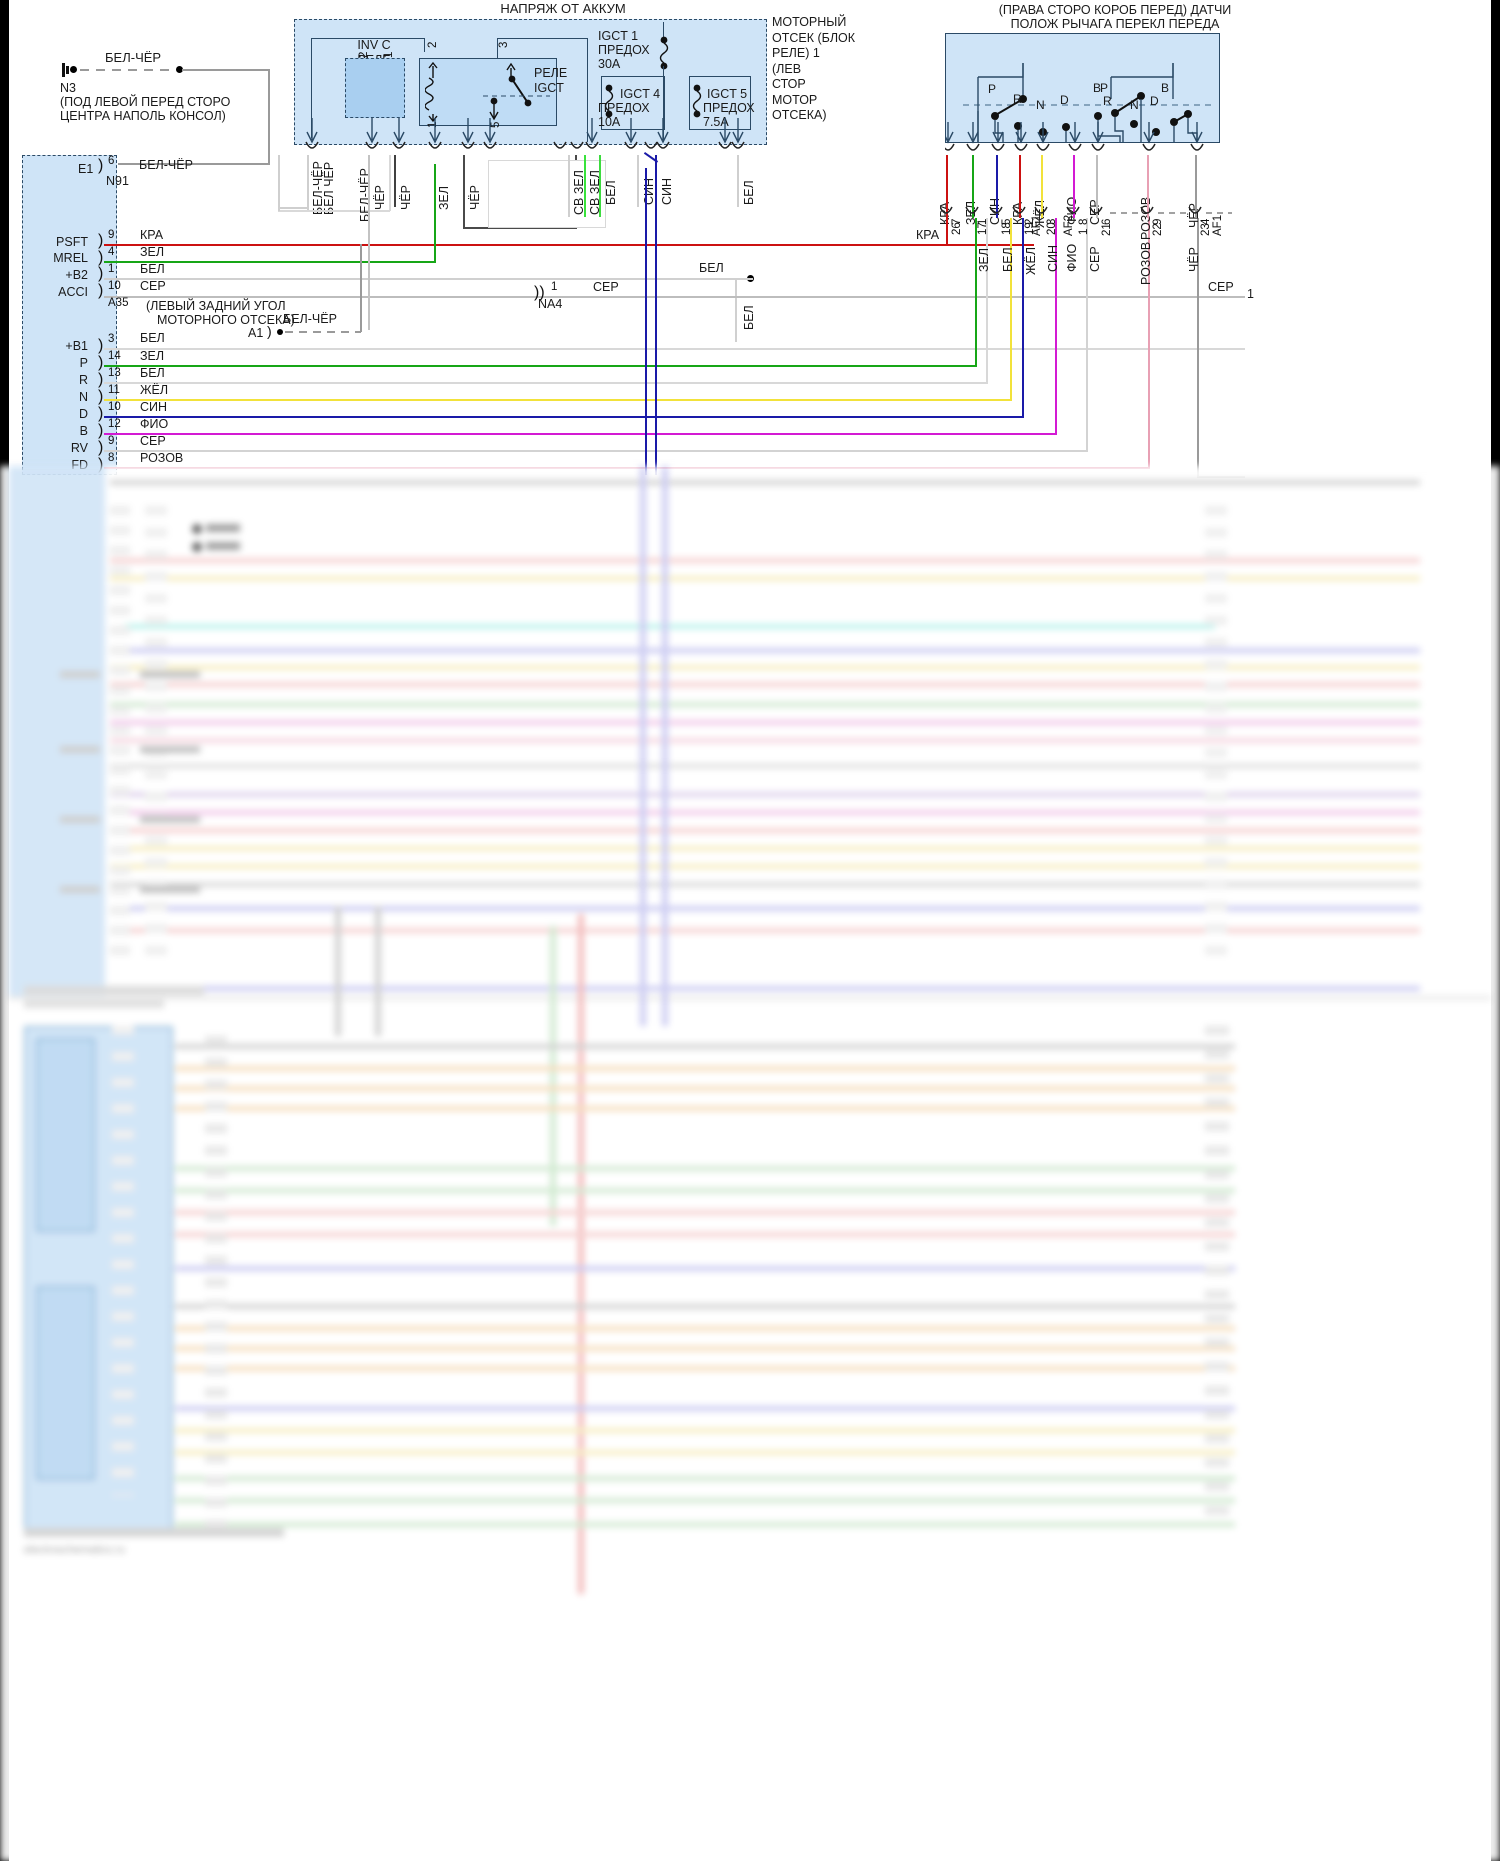 The image size is (1500, 1861). What do you see at coordinates (736, 310) in the screenshot?
I see `wire-b2-white-down` at bounding box center [736, 310].